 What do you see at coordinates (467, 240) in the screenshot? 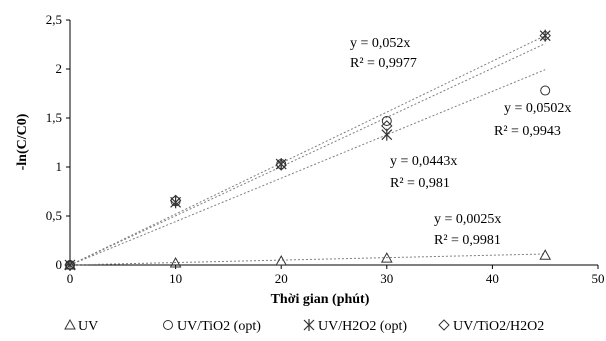
I see `r2-label: R² = 0,9981` at bounding box center [467, 240].